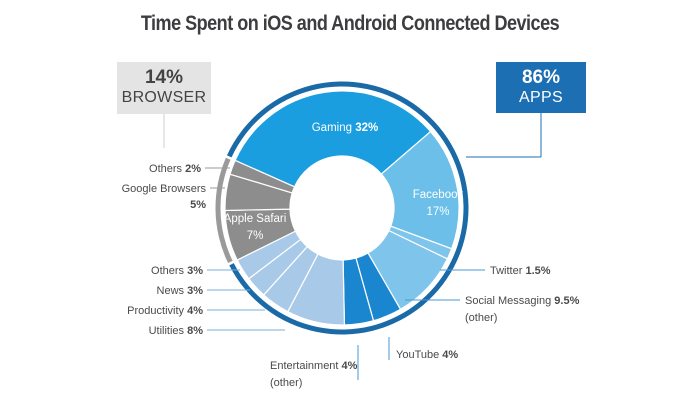 The width and height of the screenshot is (700, 400). I want to click on browser-percent: 14%, so click(164, 77).